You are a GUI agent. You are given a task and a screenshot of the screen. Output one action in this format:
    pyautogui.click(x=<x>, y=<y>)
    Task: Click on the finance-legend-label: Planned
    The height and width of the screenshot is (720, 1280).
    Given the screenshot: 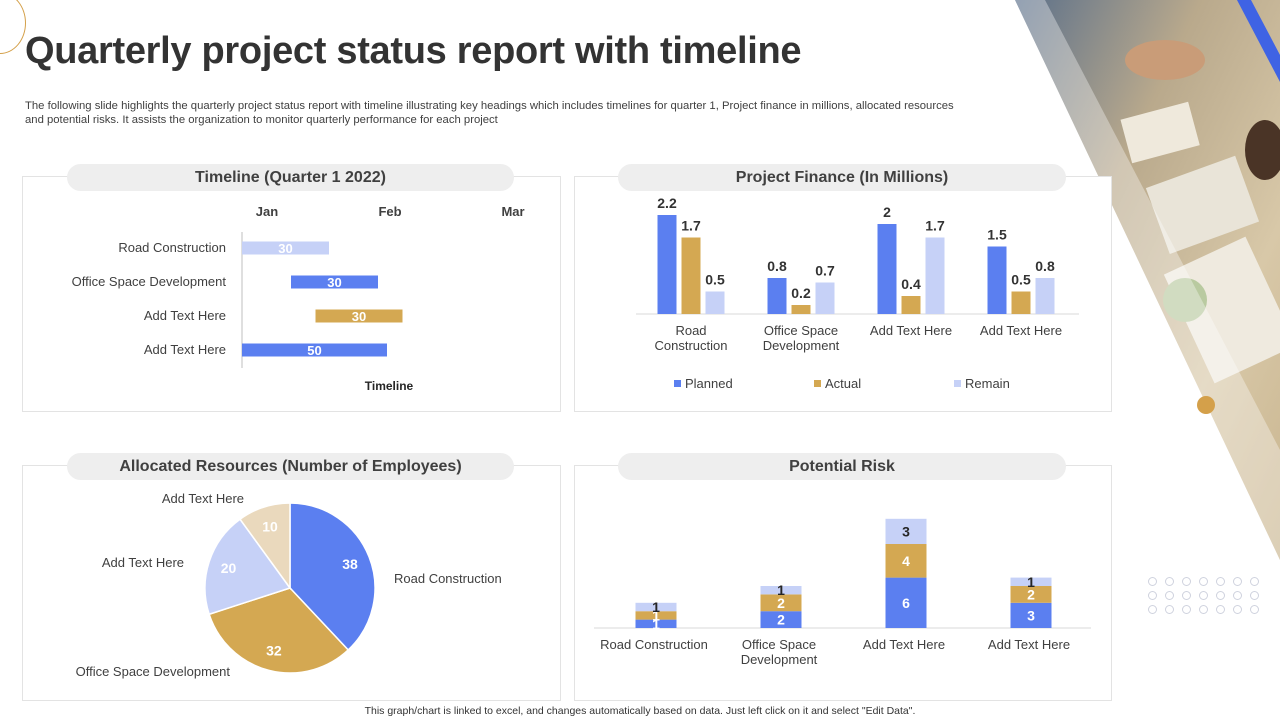 What is the action you would take?
    pyautogui.click(x=709, y=383)
    